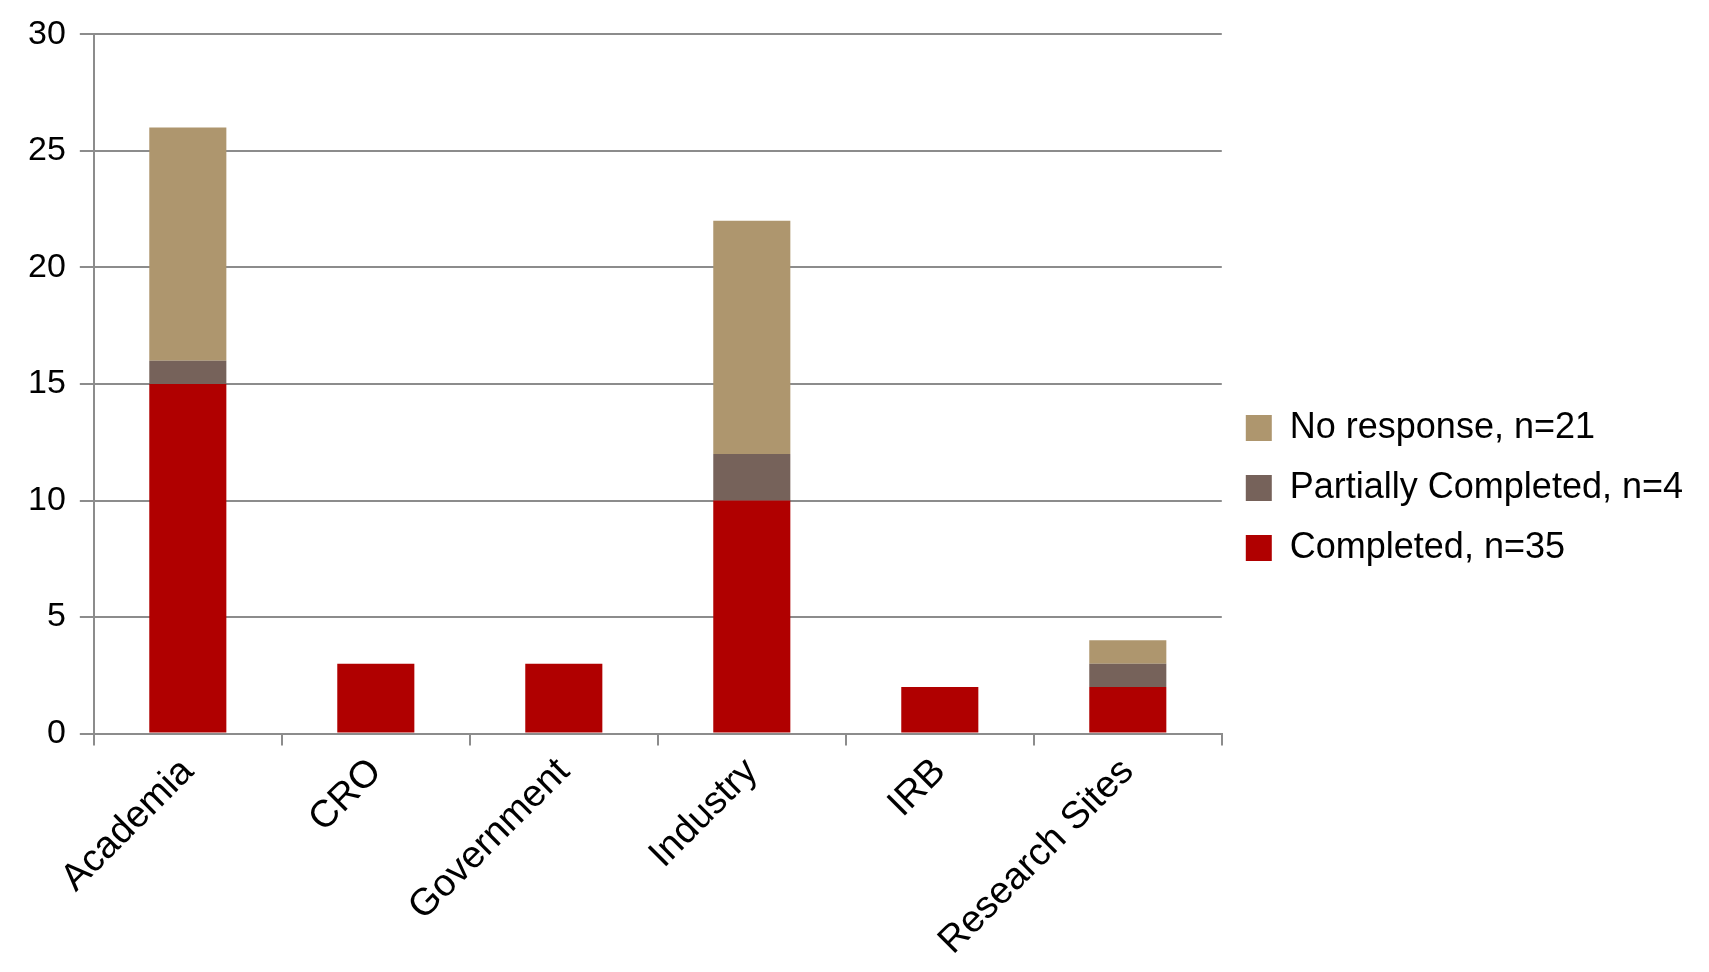 The image size is (1709, 972). What do you see at coordinates (56, 614) in the screenshot?
I see `y-tick-label: 5` at bounding box center [56, 614].